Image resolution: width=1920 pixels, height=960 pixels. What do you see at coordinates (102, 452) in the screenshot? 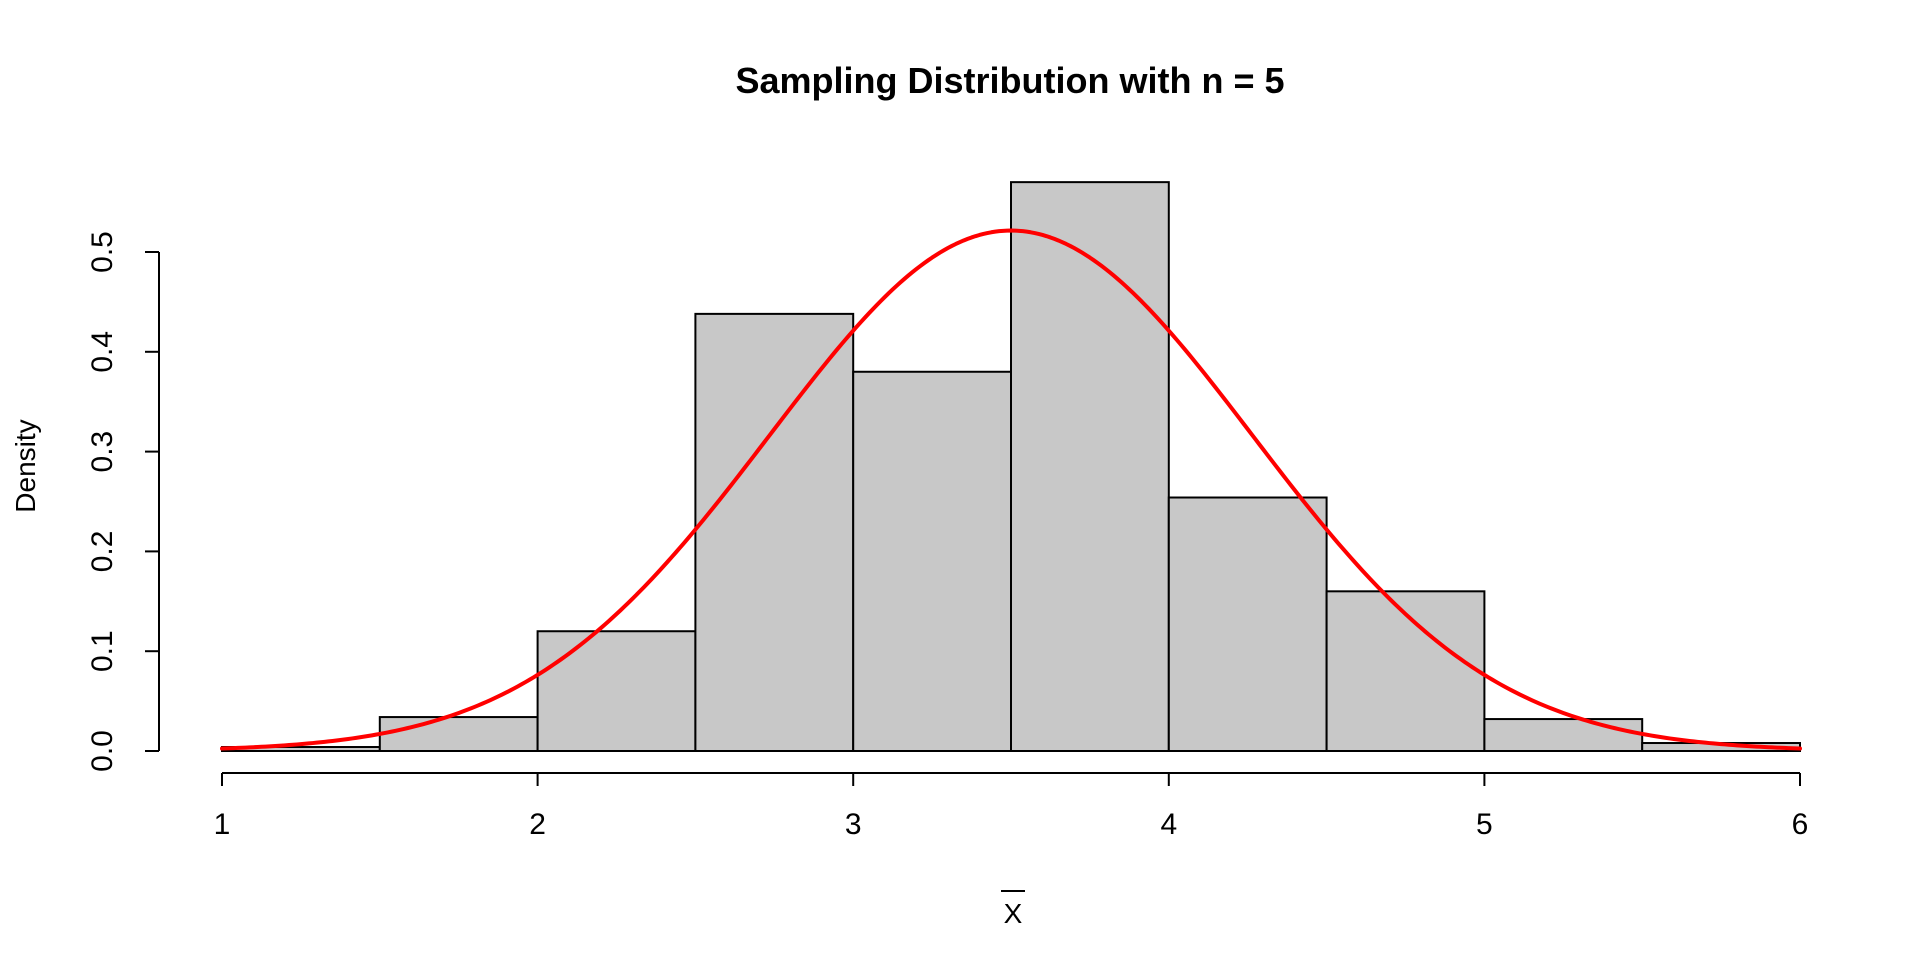
I see `y-tick-label: 0.3` at bounding box center [102, 452].